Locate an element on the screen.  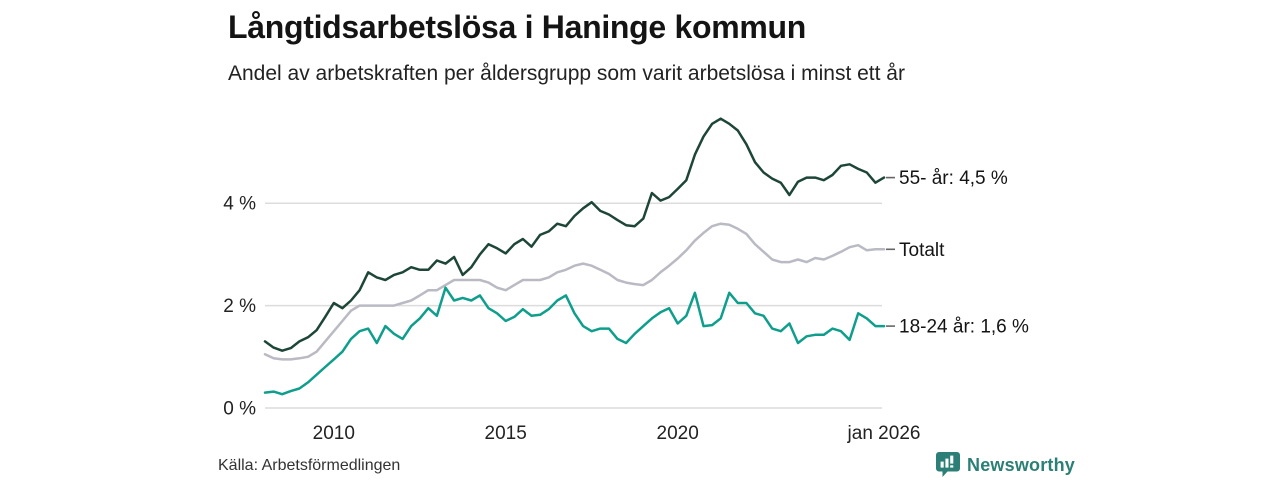
series-end-label-55-ar: 55- år: 4,5 % is located at coordinates (953, 178).